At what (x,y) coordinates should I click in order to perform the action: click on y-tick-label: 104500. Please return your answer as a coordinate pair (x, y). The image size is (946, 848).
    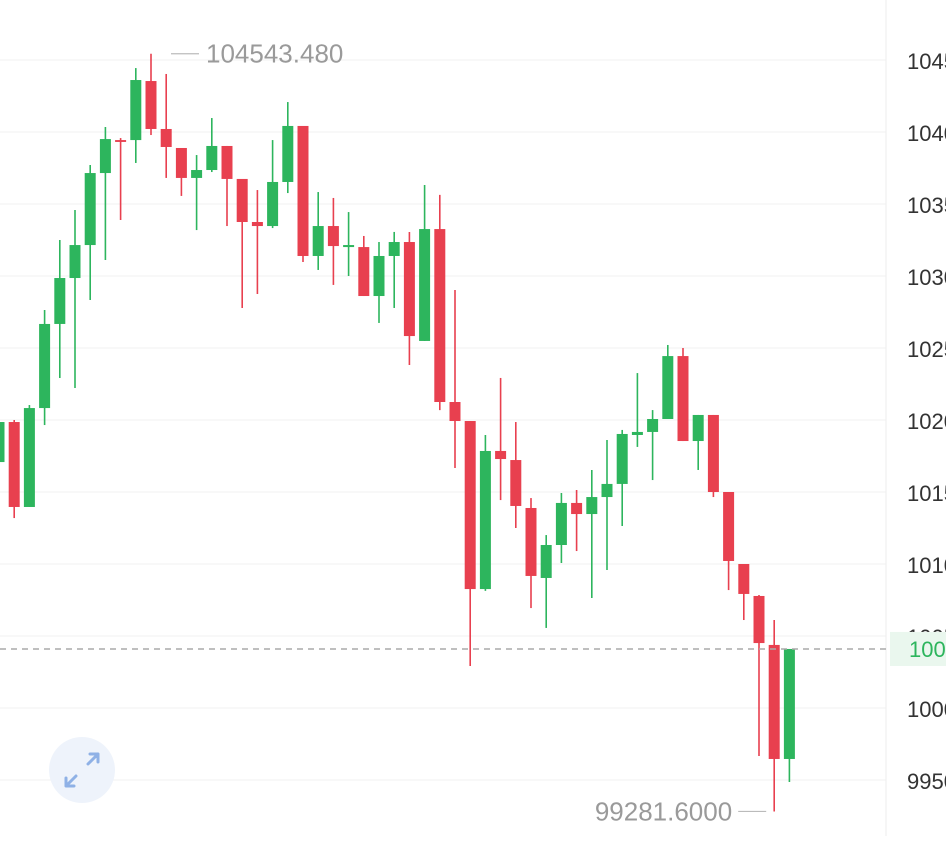
    Looking at the image, I should click on (926, 61).